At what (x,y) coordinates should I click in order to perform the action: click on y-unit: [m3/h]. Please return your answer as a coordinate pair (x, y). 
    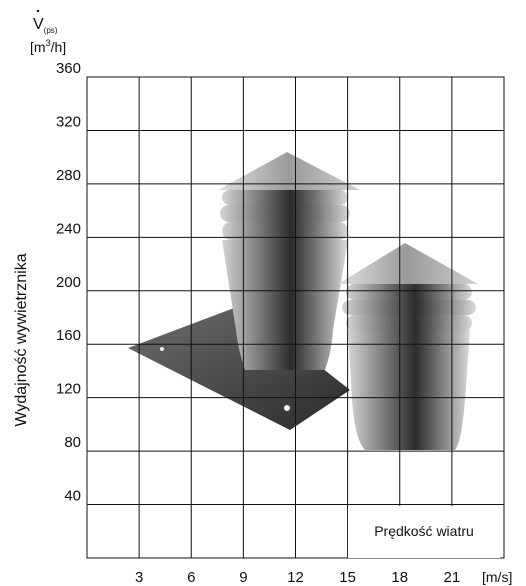
    Looking at the image, I should click on (48, 46).